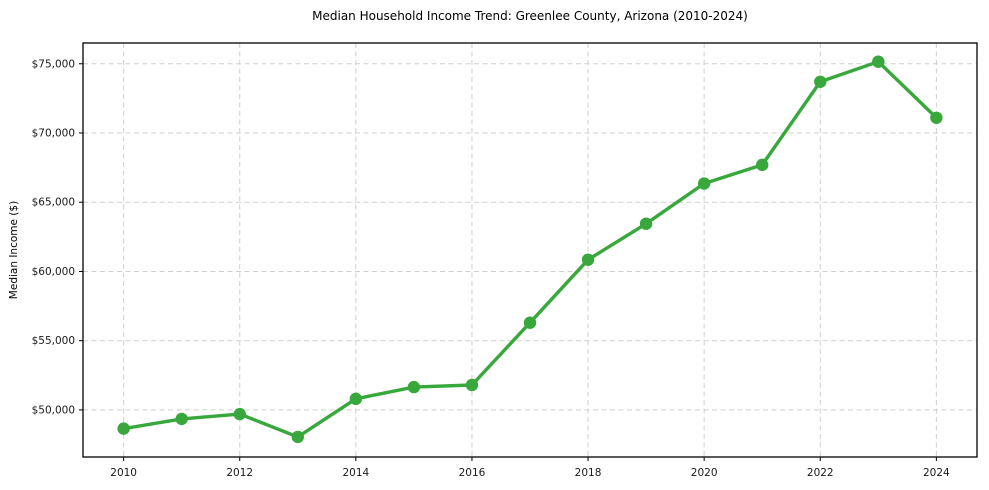 The width and height of the screenshot is (989, 490). Describe the element at coordinates (53, 341) in the screenshot. I see `y-tick-label: $55,000` at that location.